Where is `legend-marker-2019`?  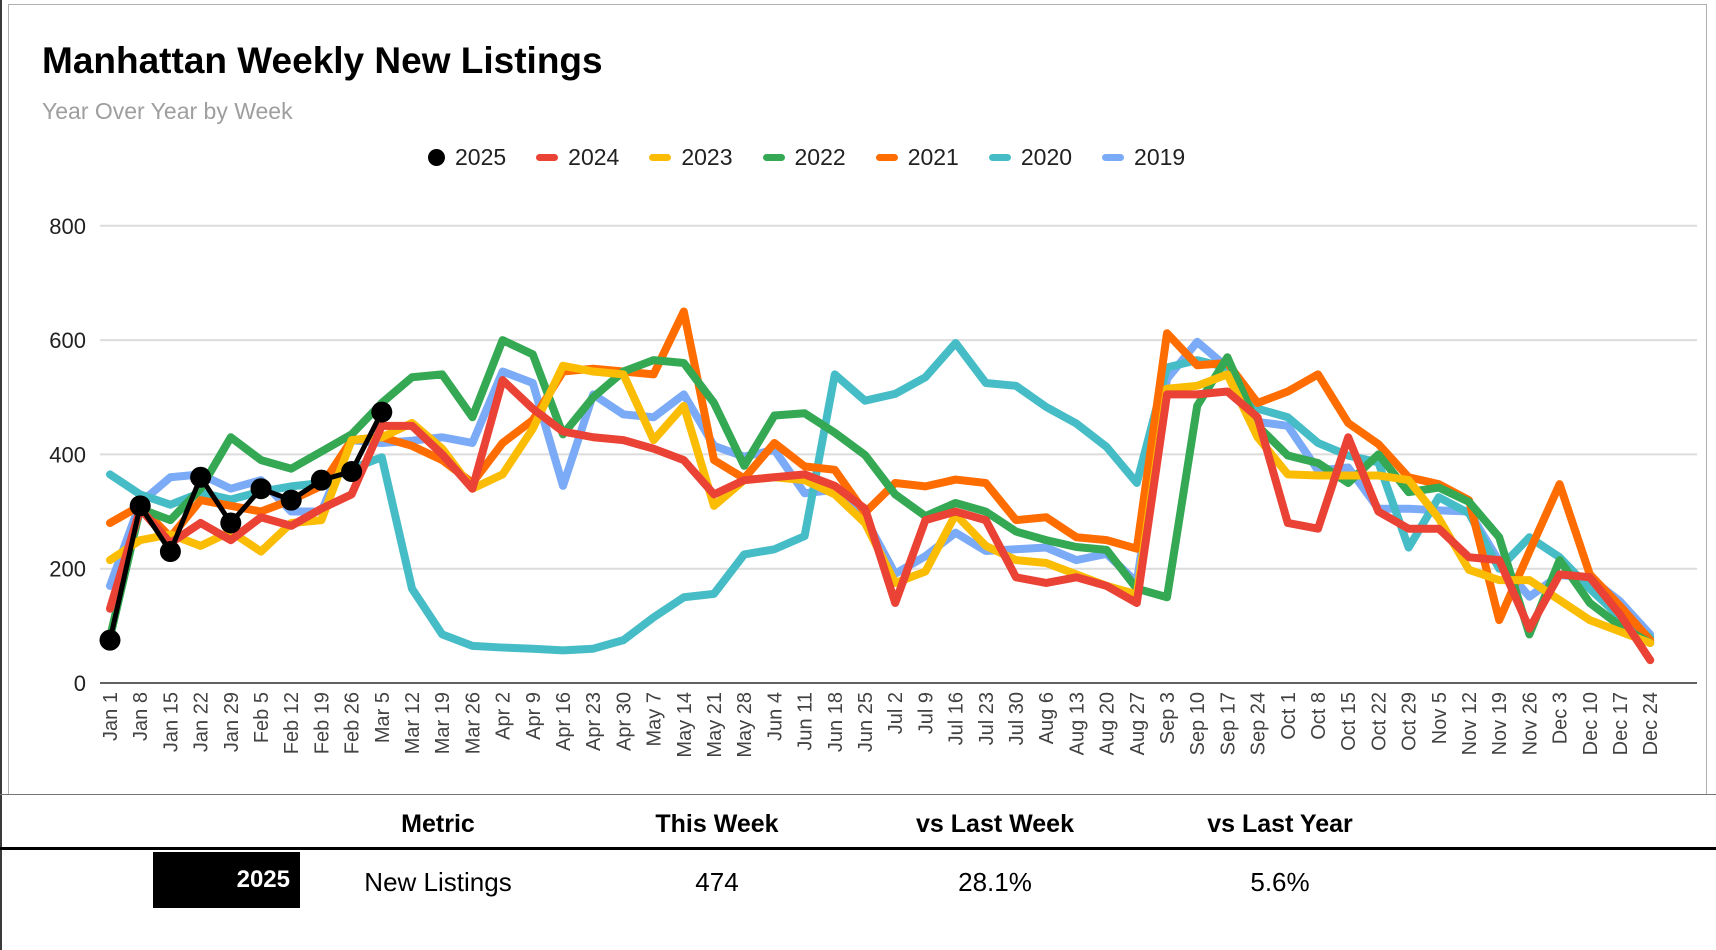
legend-marker-2019 is located at coordinates (1113, 157).